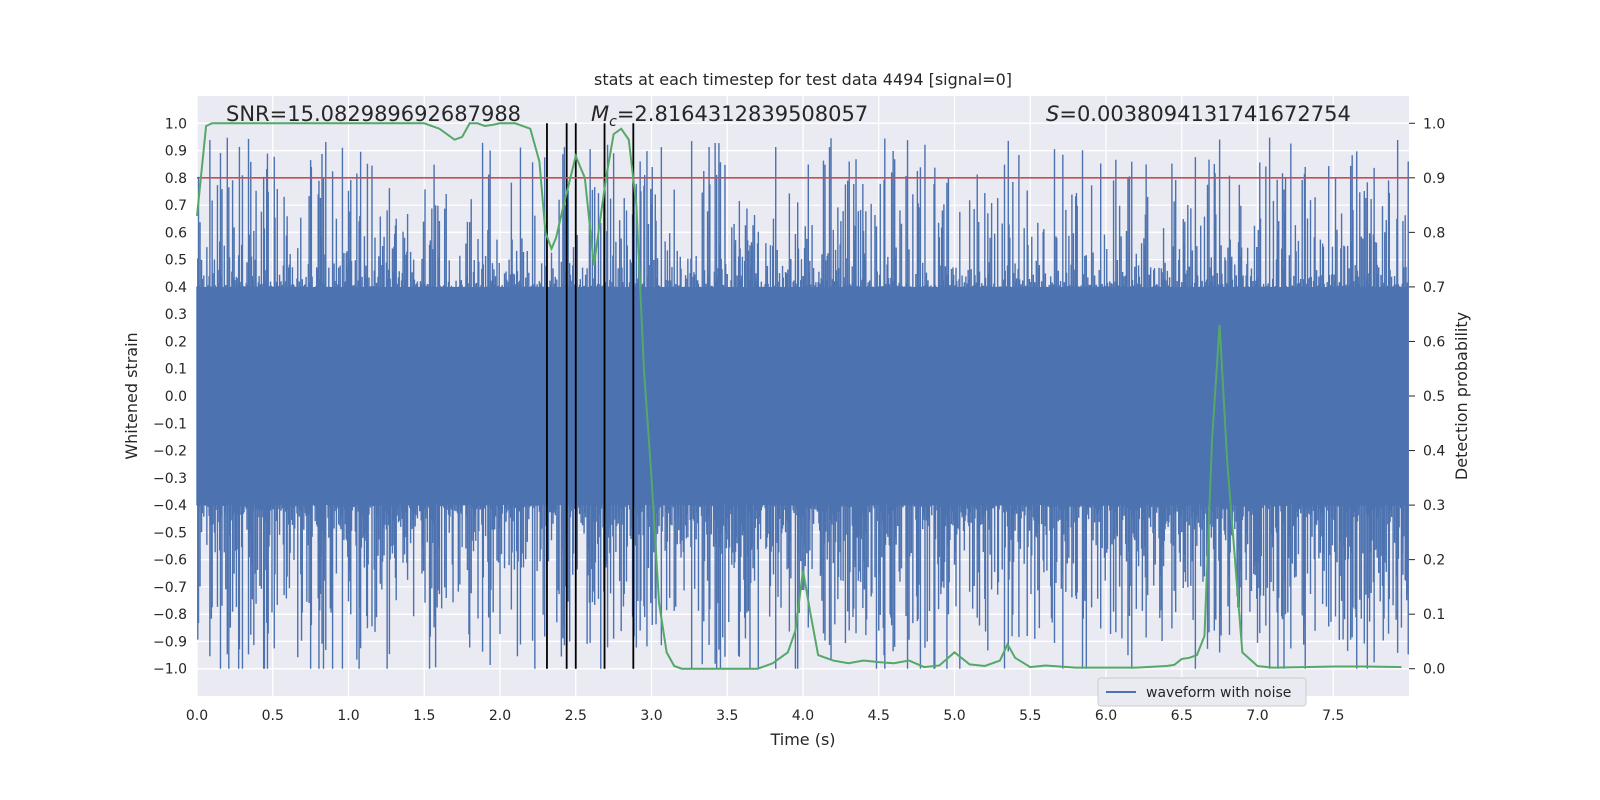 This screenshot has width=1600, height=800. I want to click on legend-label: waveform with noise, so click(1218, 693).